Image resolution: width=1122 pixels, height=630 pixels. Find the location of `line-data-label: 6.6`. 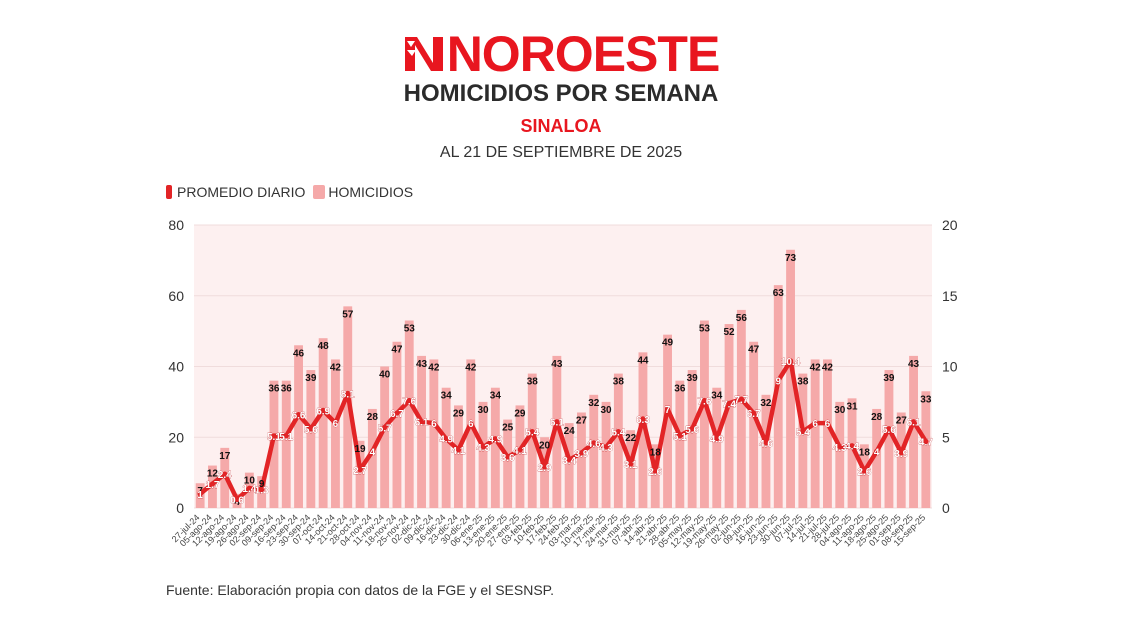

line-data-label: 6.6 is located at coordinates (299, 416).